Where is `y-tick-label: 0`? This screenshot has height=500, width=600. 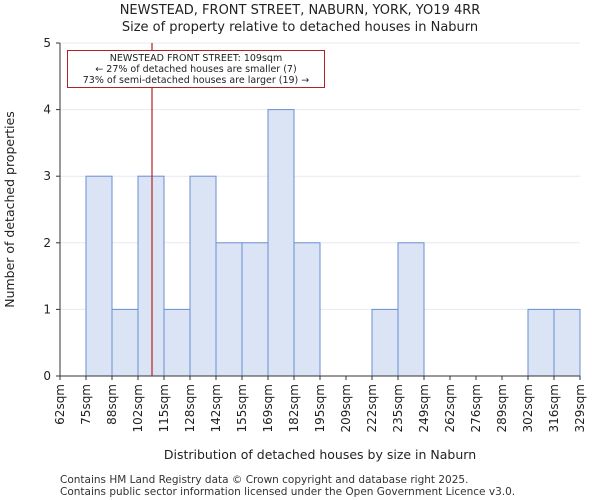 y-tick-label: 0 is located at coordinates (47, 376).